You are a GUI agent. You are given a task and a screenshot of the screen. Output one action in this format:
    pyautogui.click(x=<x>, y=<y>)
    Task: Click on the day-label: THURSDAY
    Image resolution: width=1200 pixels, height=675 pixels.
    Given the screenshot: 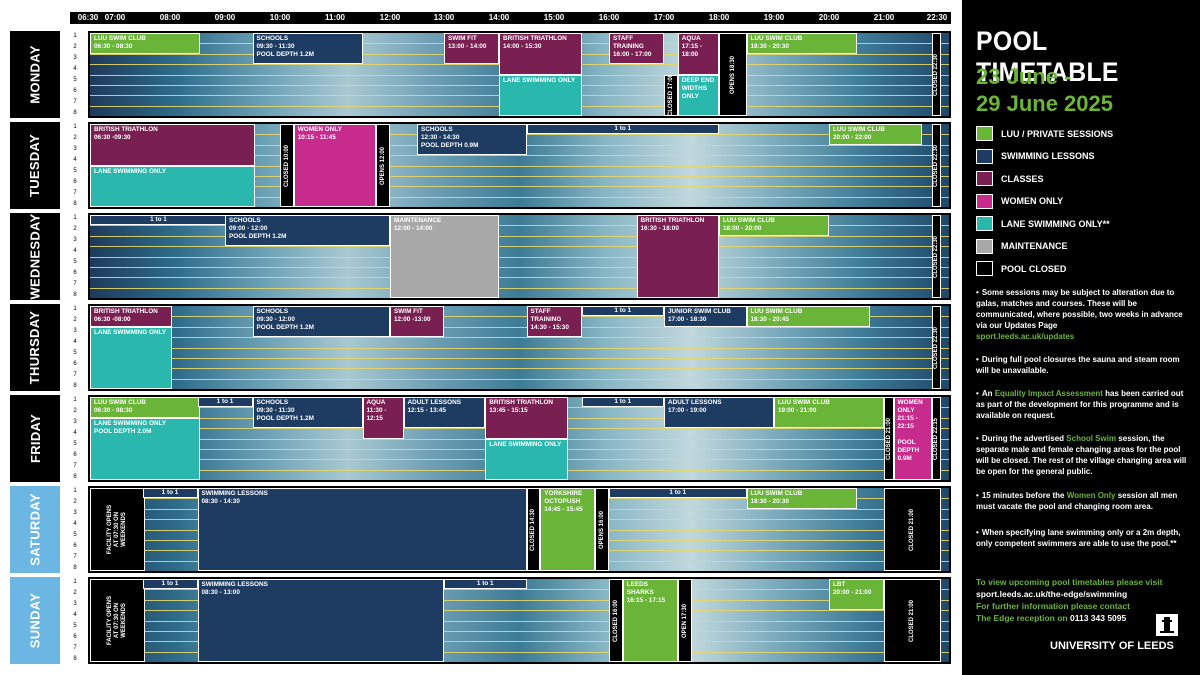 What is the action you would take?
    pyautogui.click(x=35, y=347)
    